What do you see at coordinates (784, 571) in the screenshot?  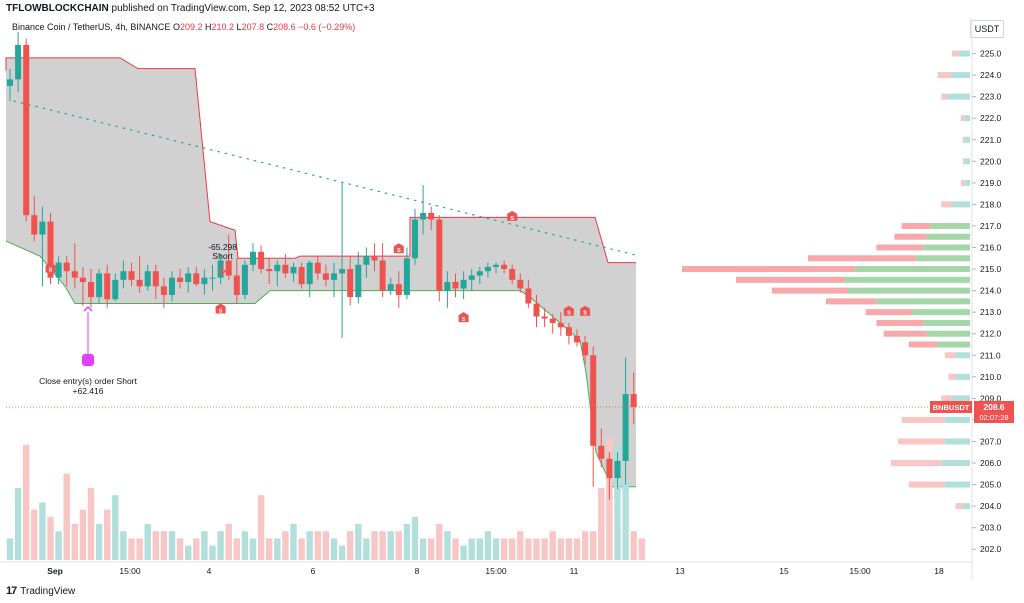 I see `time-tick-label: 15` at bounding box center [784, 571].